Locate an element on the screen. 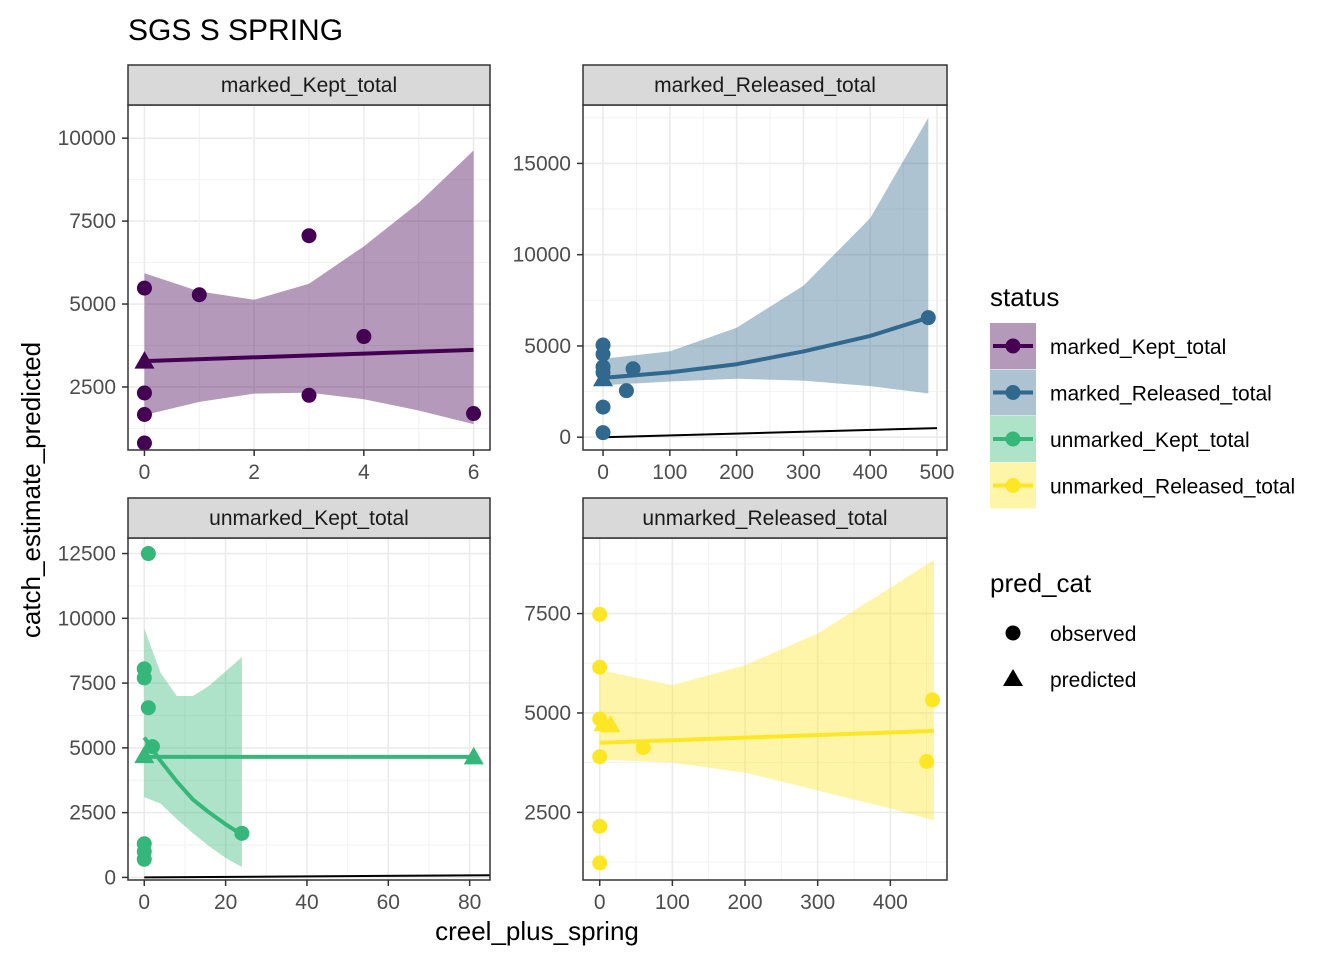 The height and width of the screenshot is (960, 1344). x-tick-label: 500 is located at coordinates (936, 472).